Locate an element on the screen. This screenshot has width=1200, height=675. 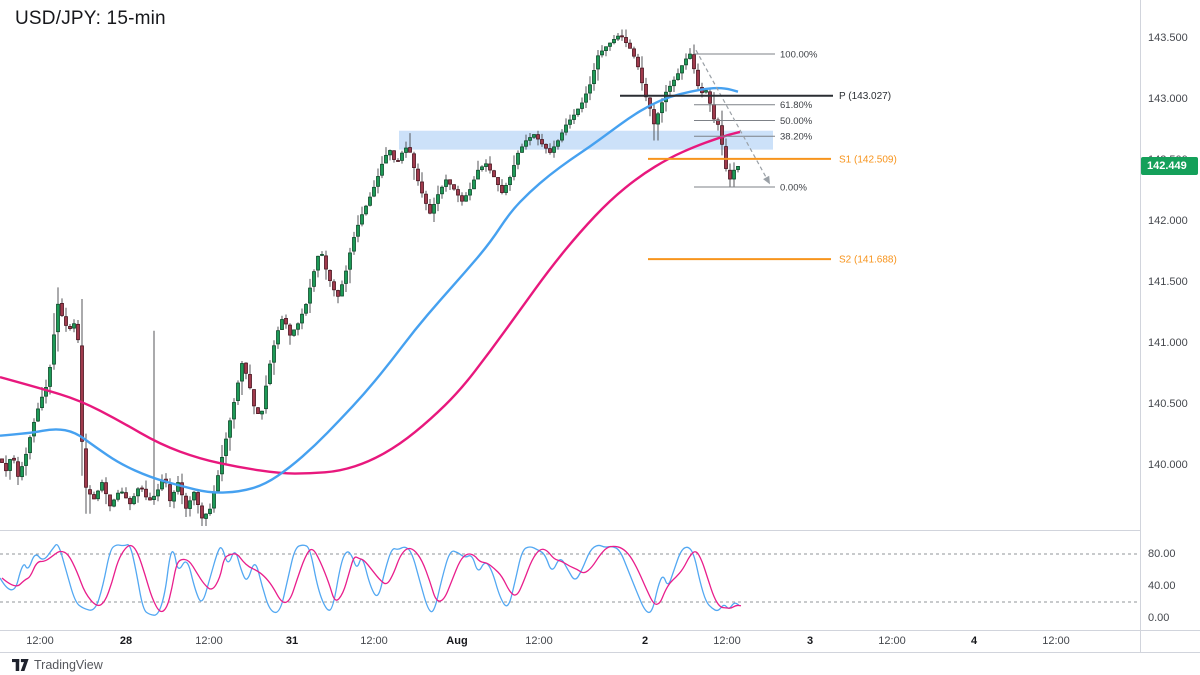
time-axis-top-border is located at coordinates (600, 630).